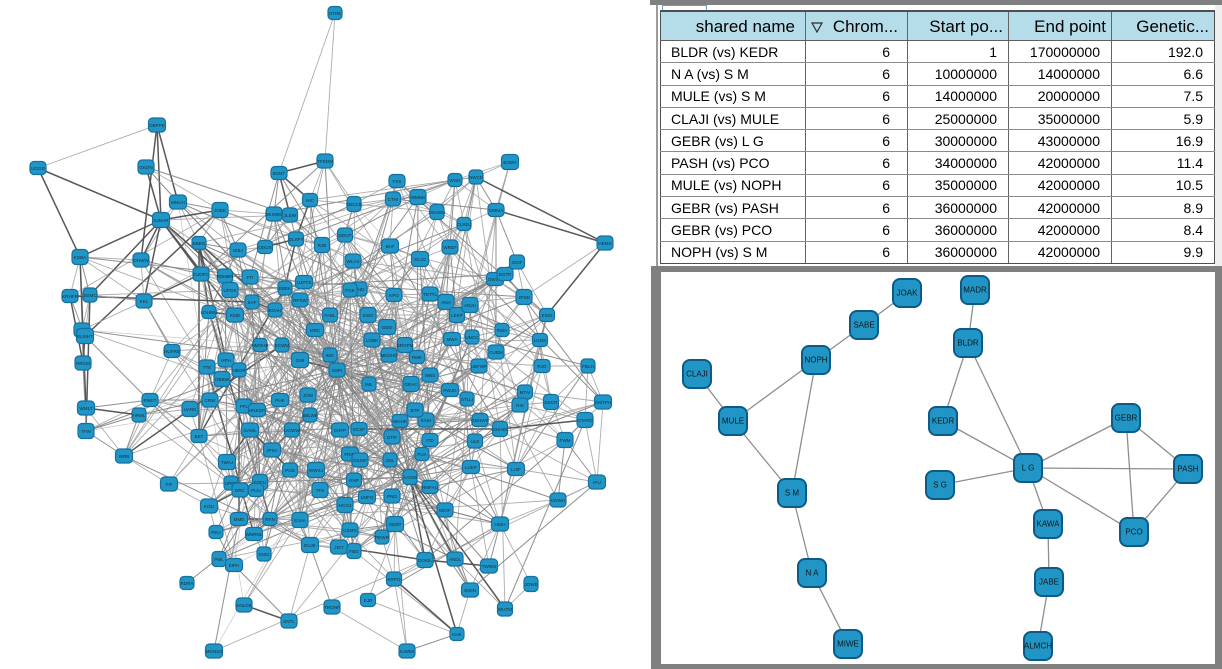 This screenshot has height=669, width=1222. Describe the element at coordinates (239, 519) in the screenshot. I see `svg-text: MME` at that location.